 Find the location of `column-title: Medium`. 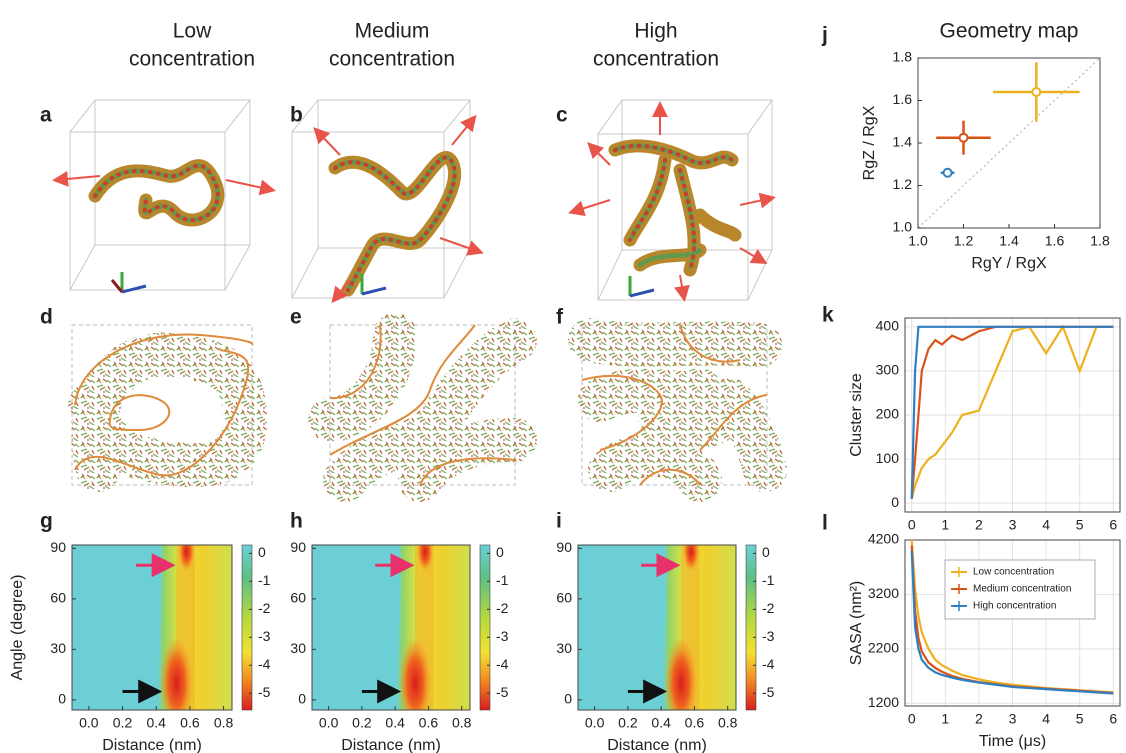

column-title: Medium is located at coordinates (392, 31).